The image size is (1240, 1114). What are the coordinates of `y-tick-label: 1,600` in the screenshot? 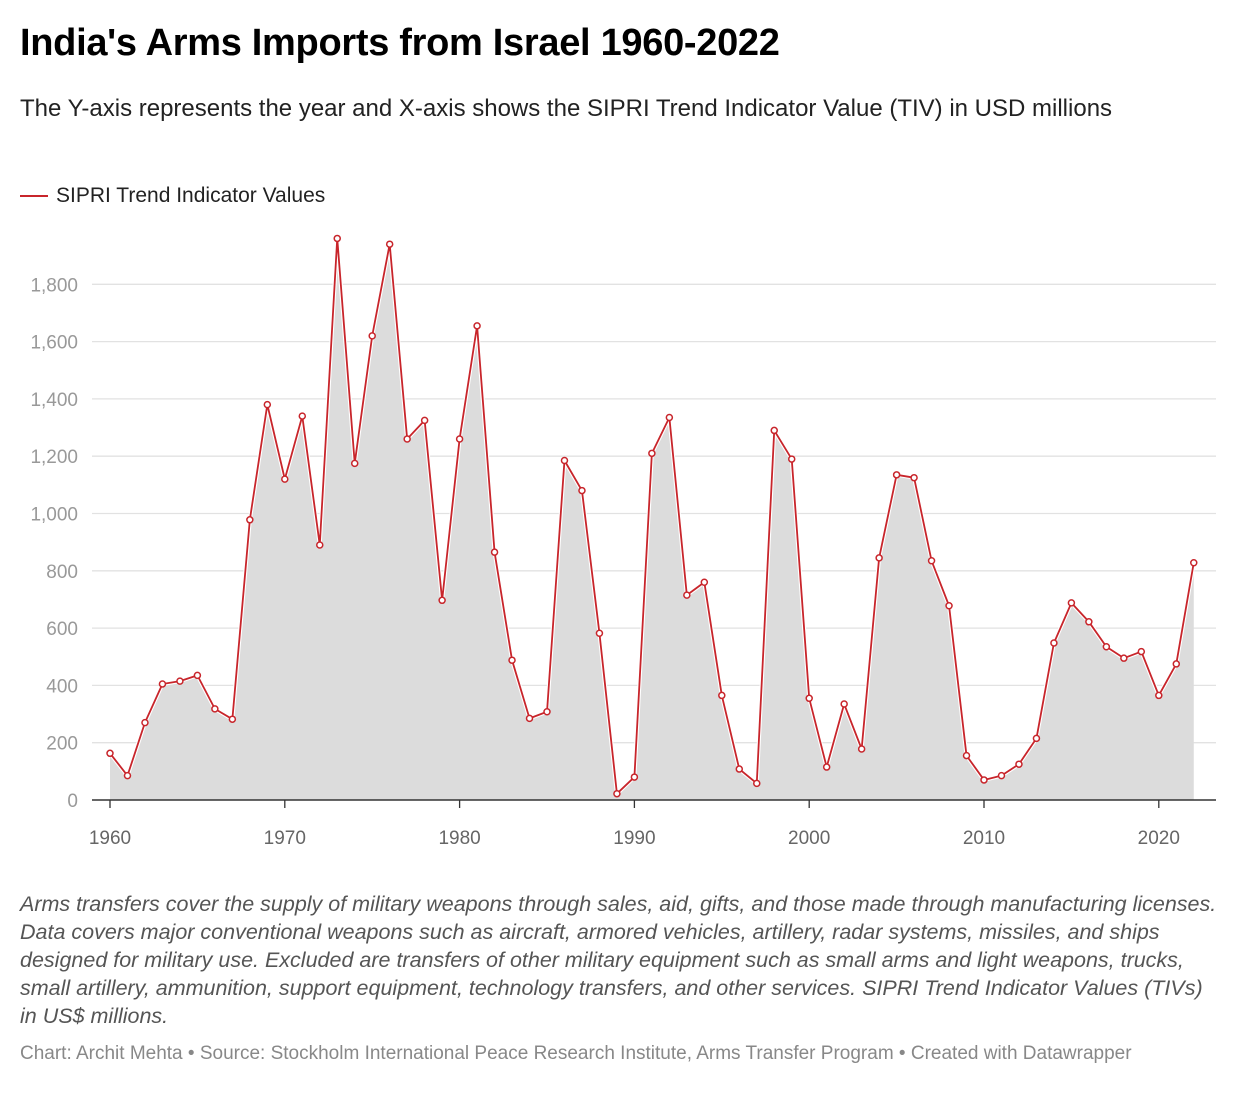 It's located at (54, 343).